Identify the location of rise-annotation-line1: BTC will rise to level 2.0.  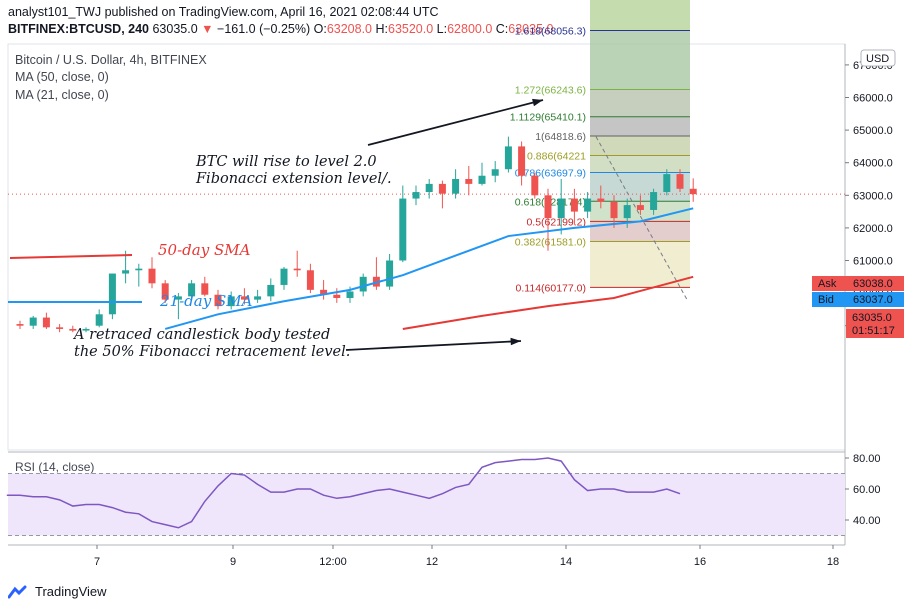
(286, 162).